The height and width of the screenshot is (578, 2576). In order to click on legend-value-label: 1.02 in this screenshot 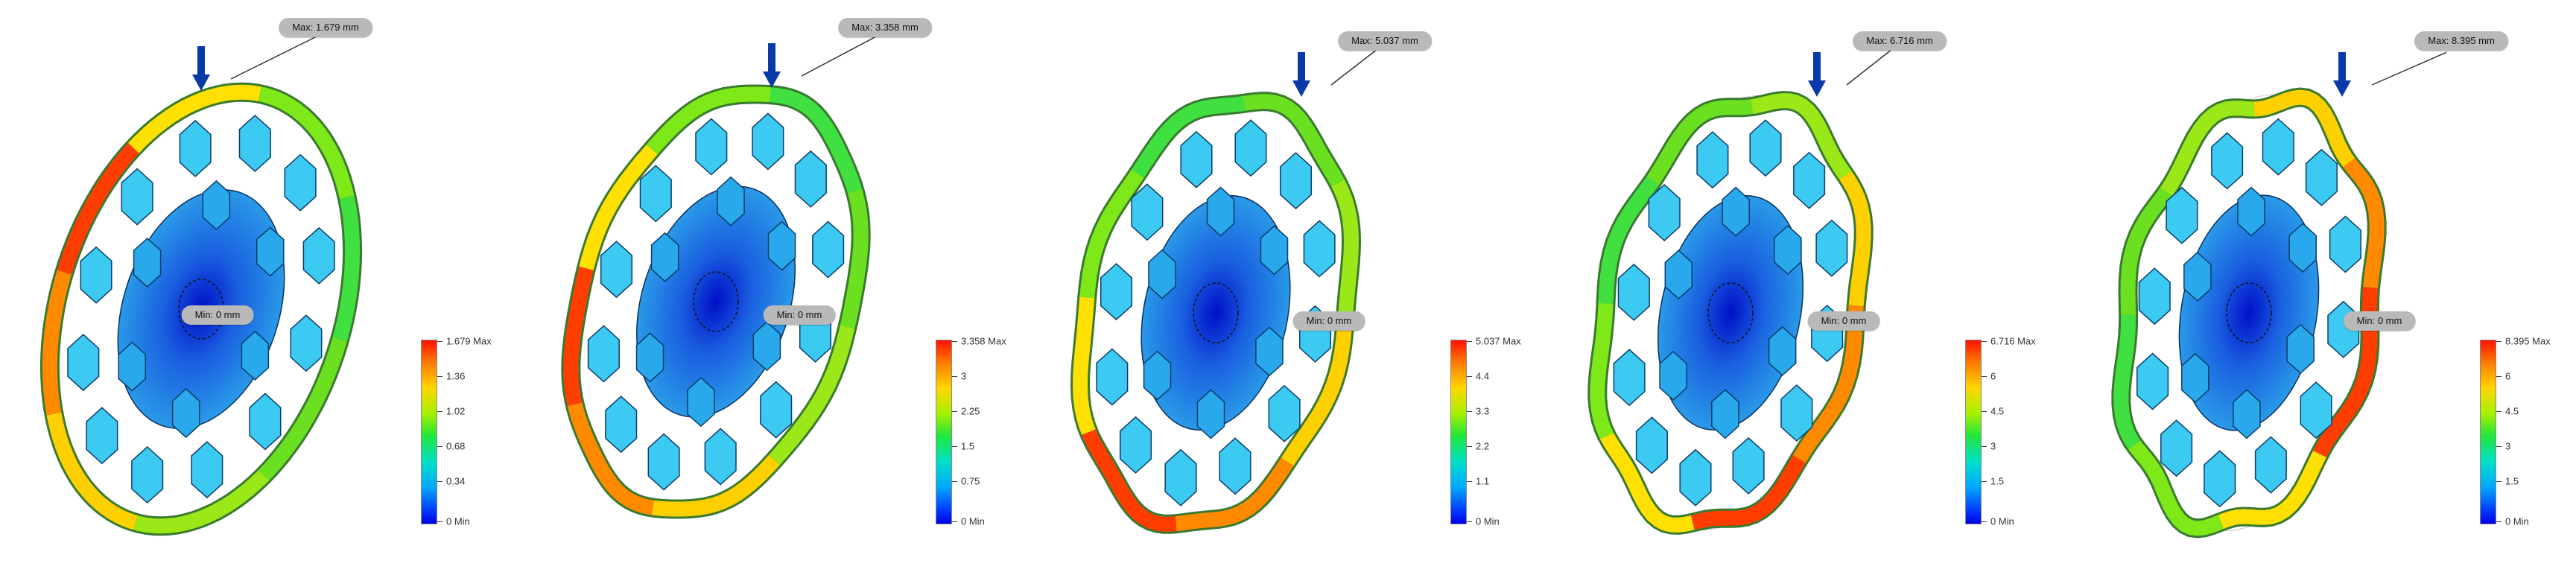, I will do `click(456, 411)`.